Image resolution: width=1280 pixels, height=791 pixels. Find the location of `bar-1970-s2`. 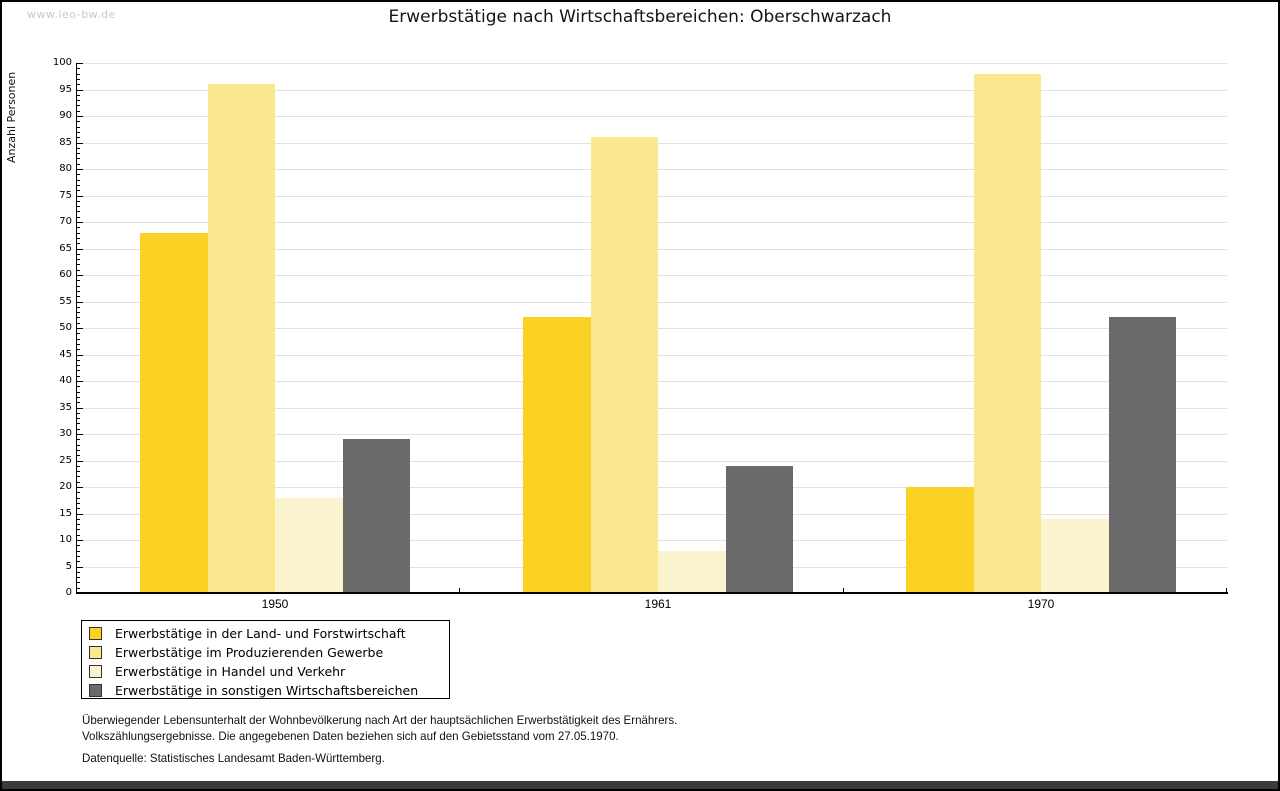

bar-1970-s2 is located at coordinates (1075, 555).